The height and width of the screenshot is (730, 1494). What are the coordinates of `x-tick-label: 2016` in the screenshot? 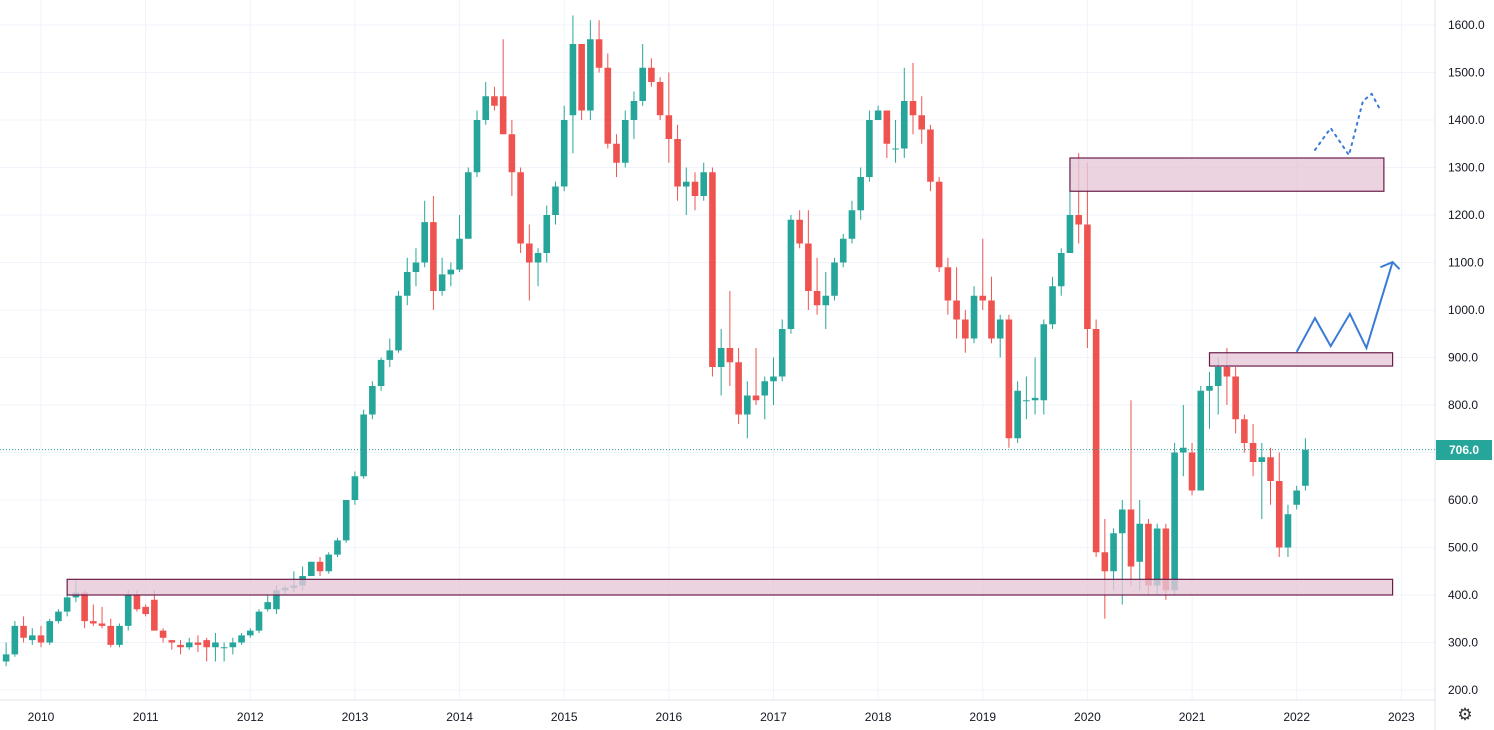 It's located at (668, 717).